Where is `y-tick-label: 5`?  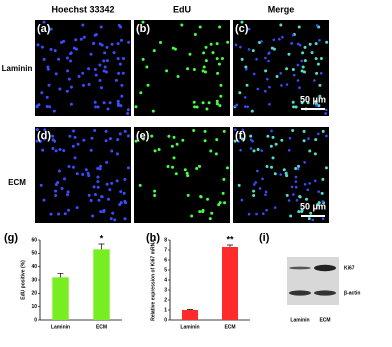 y-tick-label: 5 is located at coordinates (165, 270).